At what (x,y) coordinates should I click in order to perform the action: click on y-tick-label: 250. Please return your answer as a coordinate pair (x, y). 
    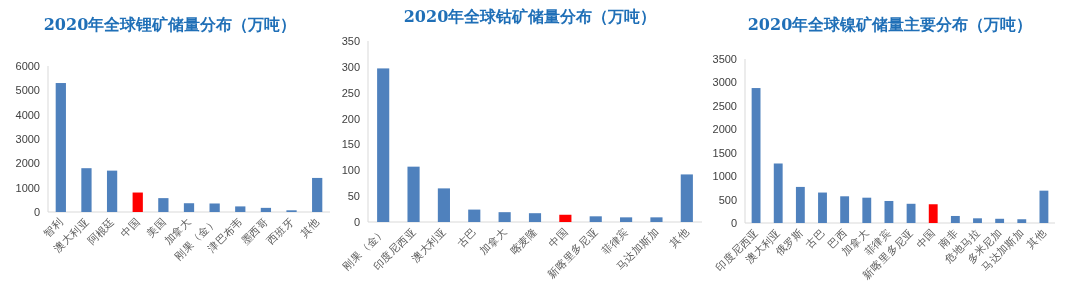
    Looking at the image, I should click on (350, 92).